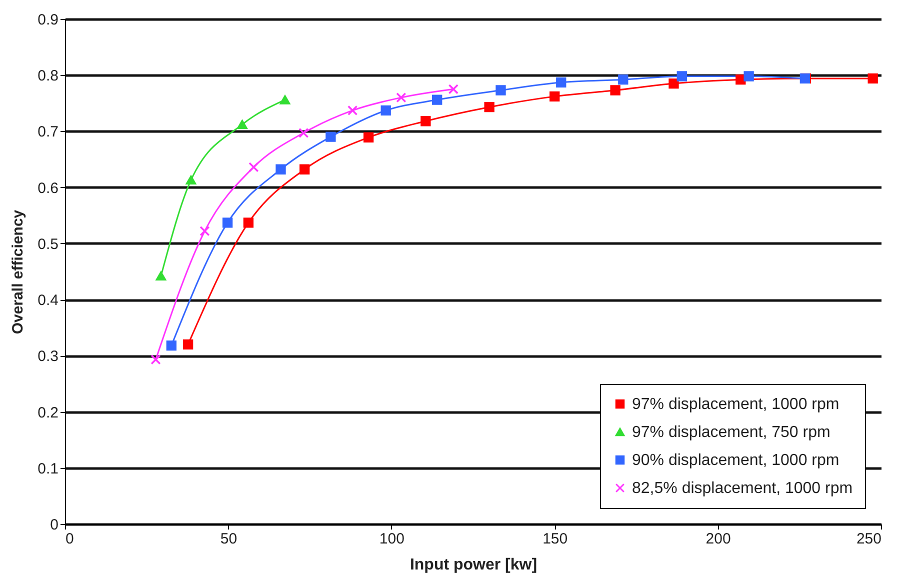 This screenshot has height=580, width=910. I want to click on legend-label: 97% displacement, 1000 rpm, so click(736, 404).